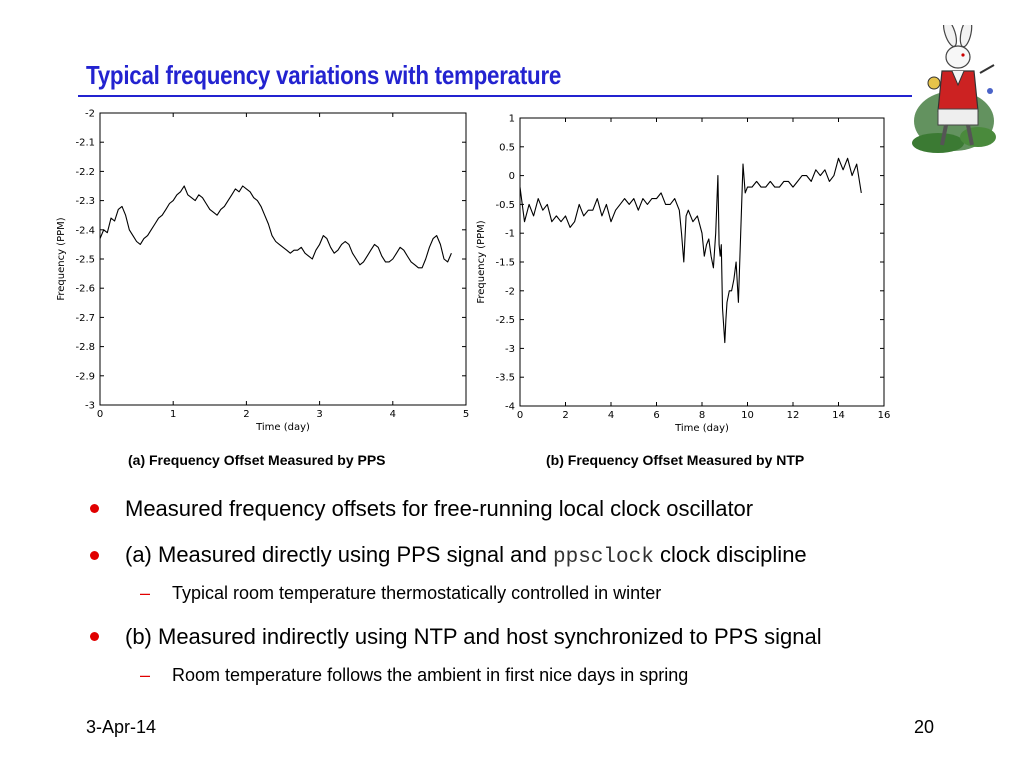 This screenshot has height=768, width=1024. I want to click on bullet-2-code: ppsclock, so click(603, 557).